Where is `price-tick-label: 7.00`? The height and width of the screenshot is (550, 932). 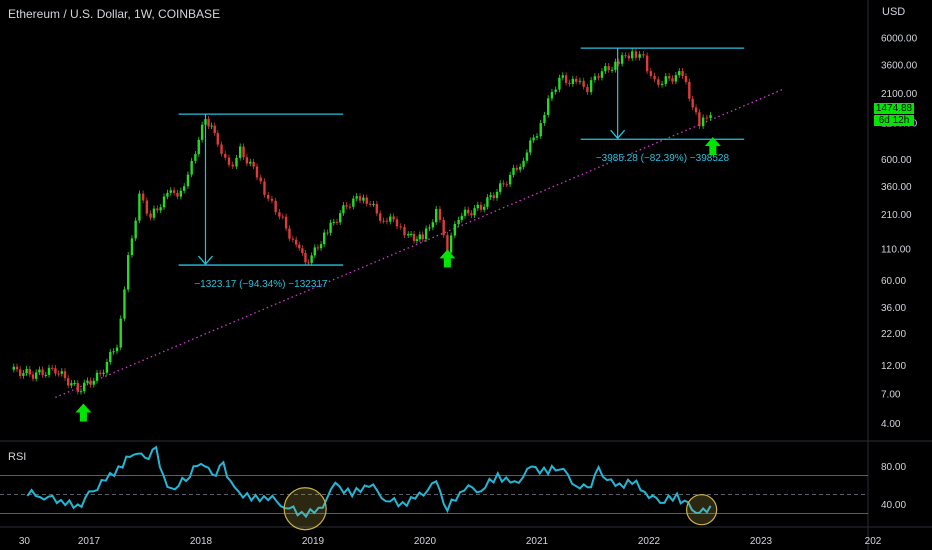
price-tick-label: 7.00 is located at coordinates (891, 394).